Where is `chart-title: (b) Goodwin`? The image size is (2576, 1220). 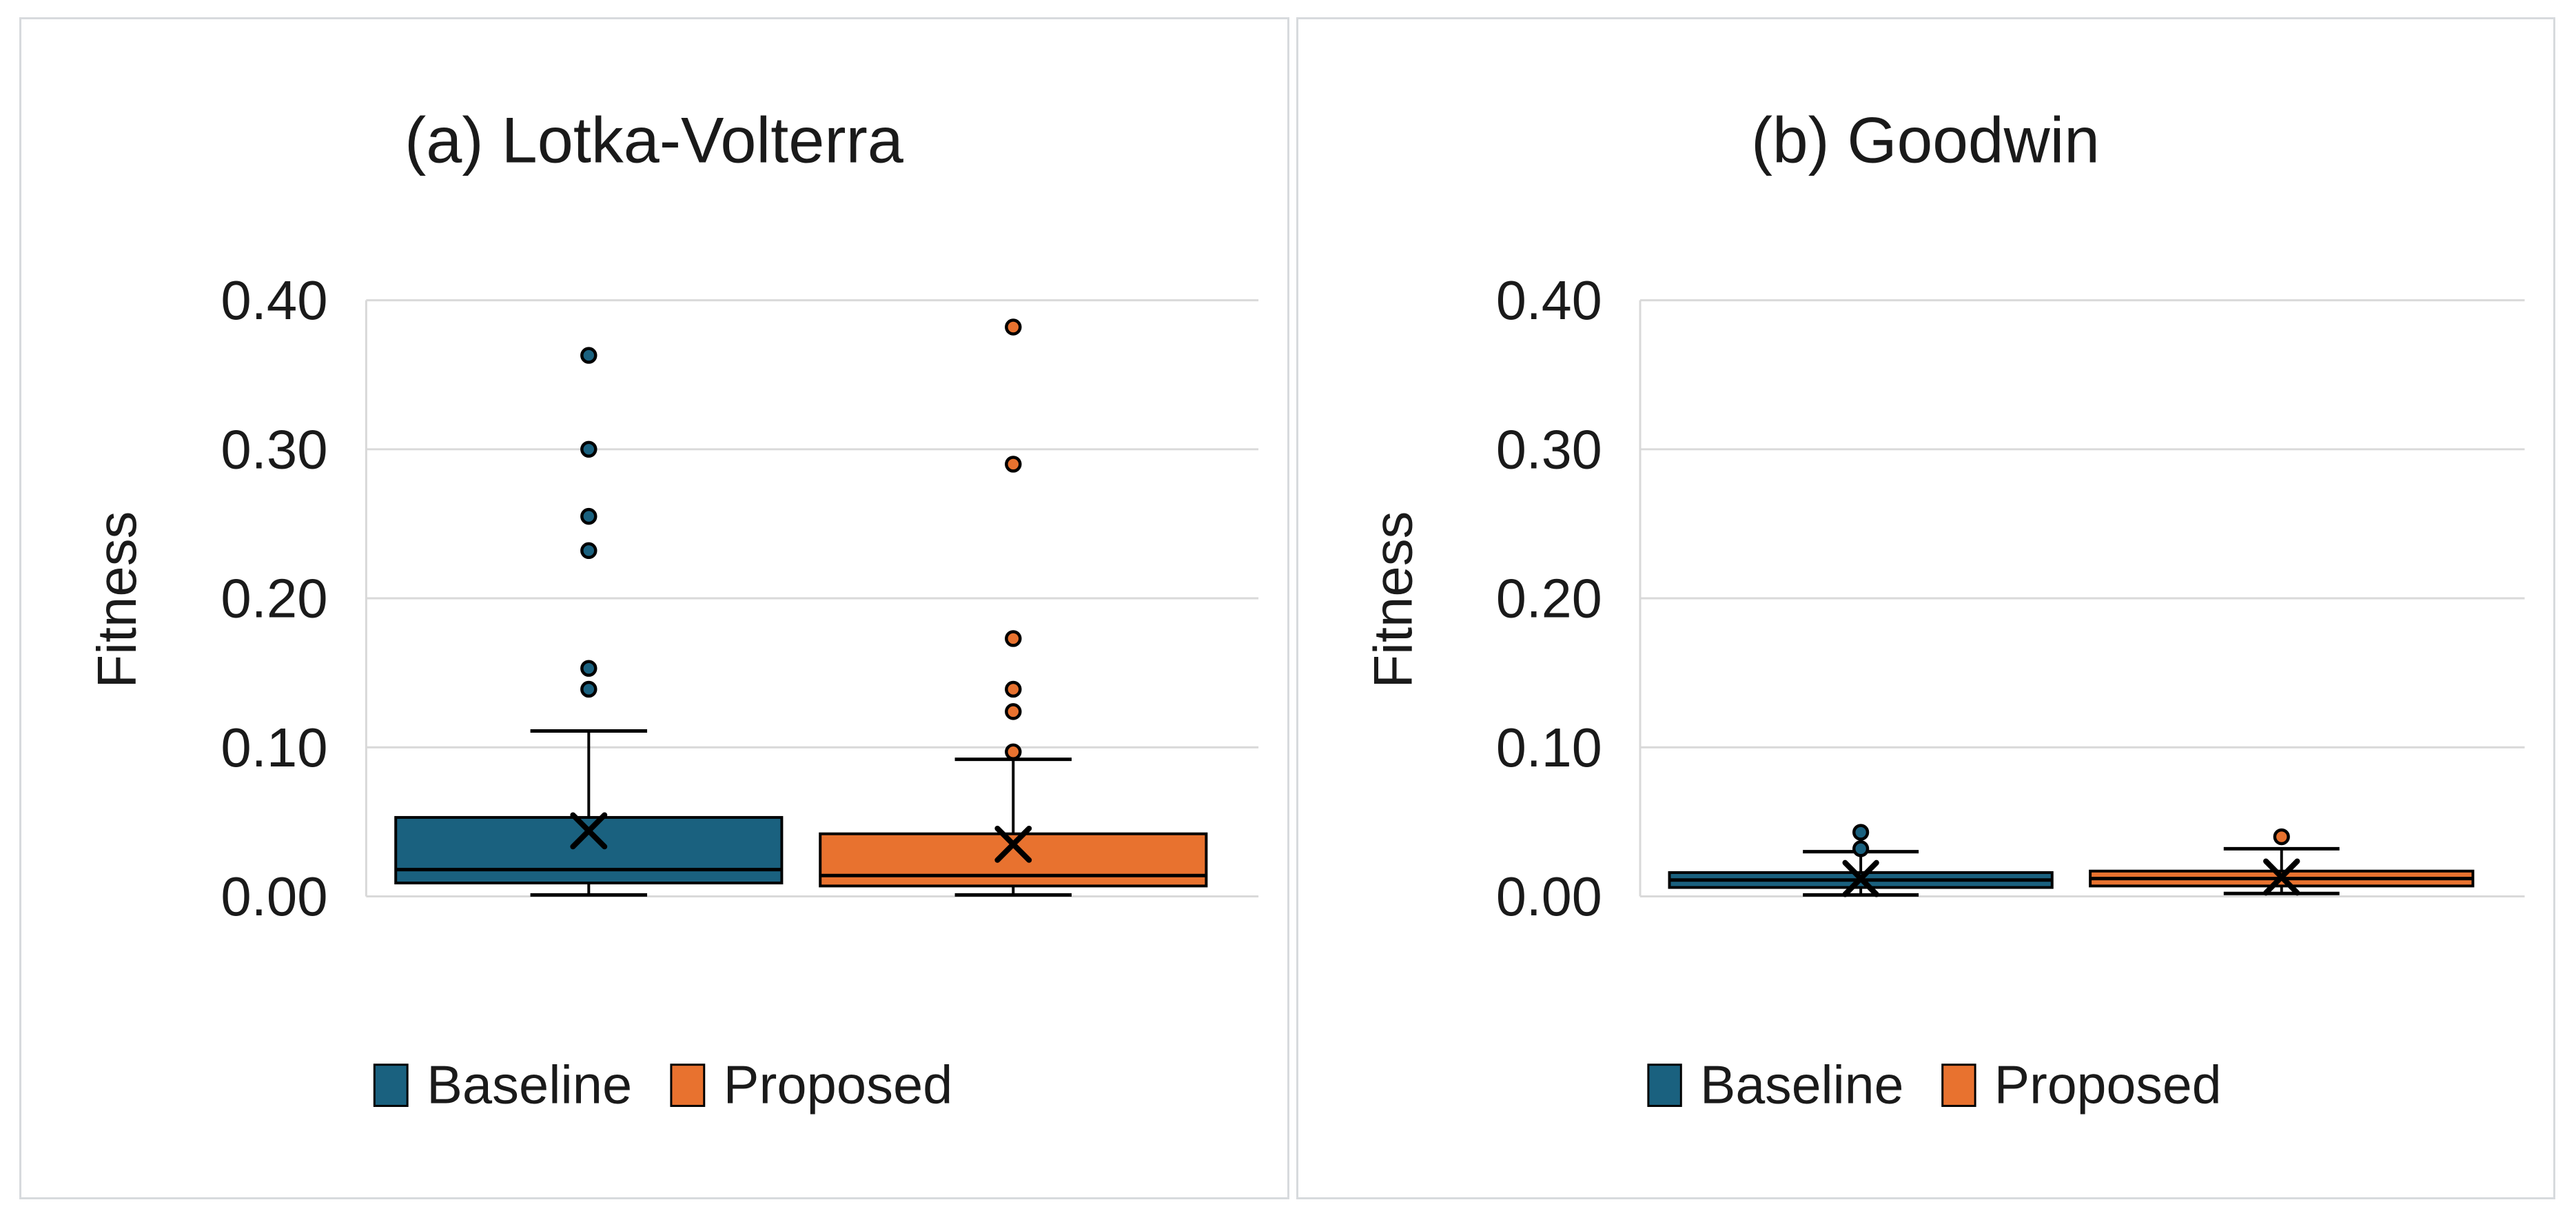 chart-title: (b) Goodwin is located at coordinates (1925, 140).